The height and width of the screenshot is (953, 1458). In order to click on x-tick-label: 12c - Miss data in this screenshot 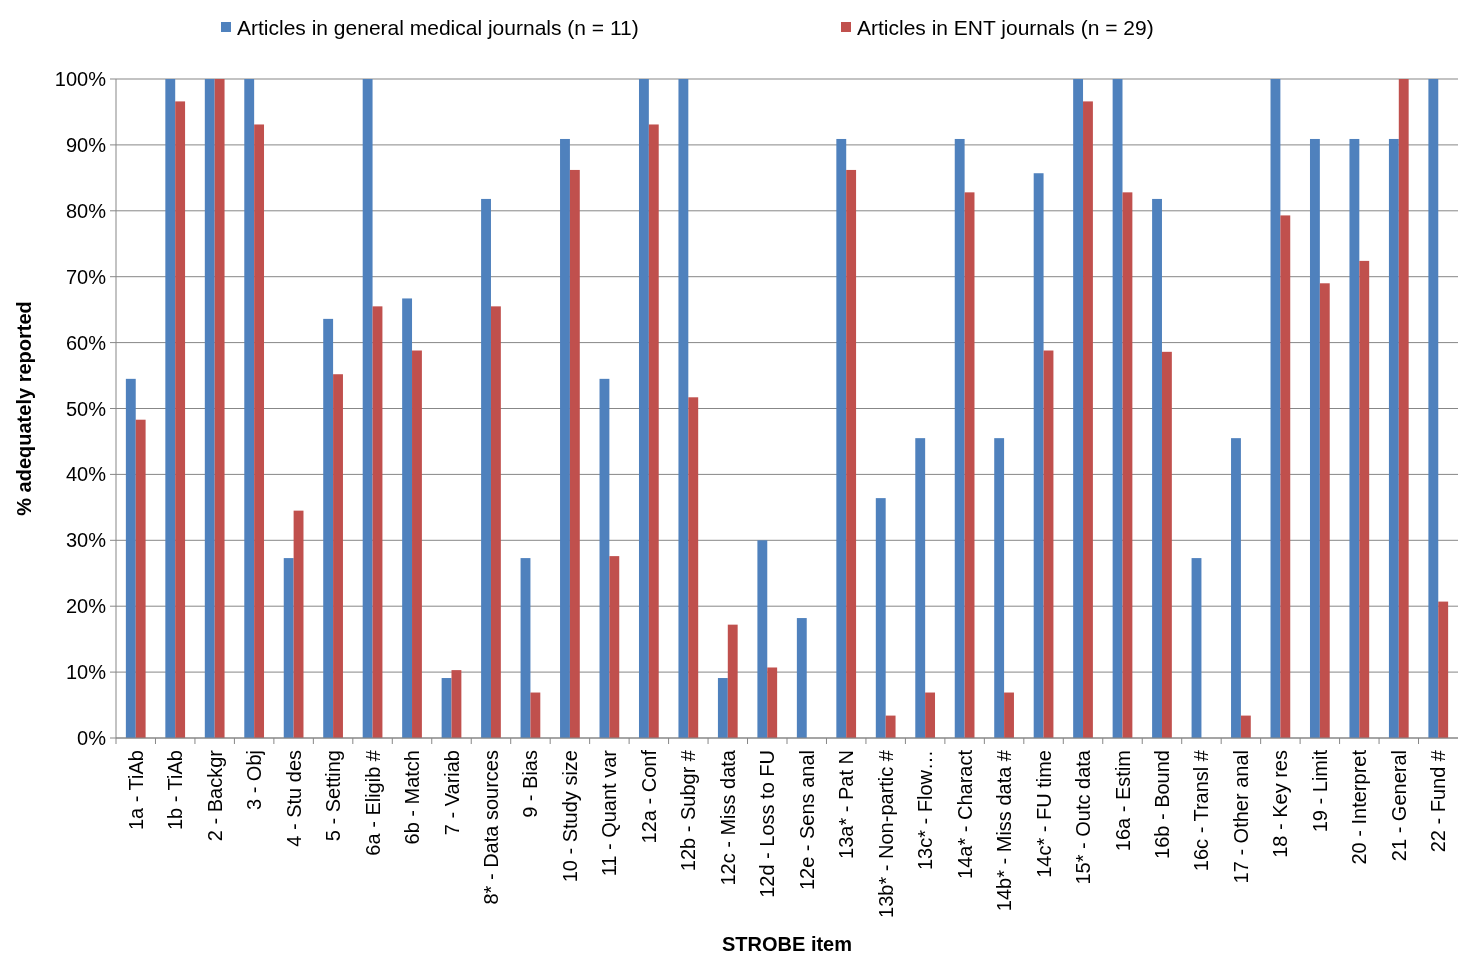, I will do `click(727, 817)`.